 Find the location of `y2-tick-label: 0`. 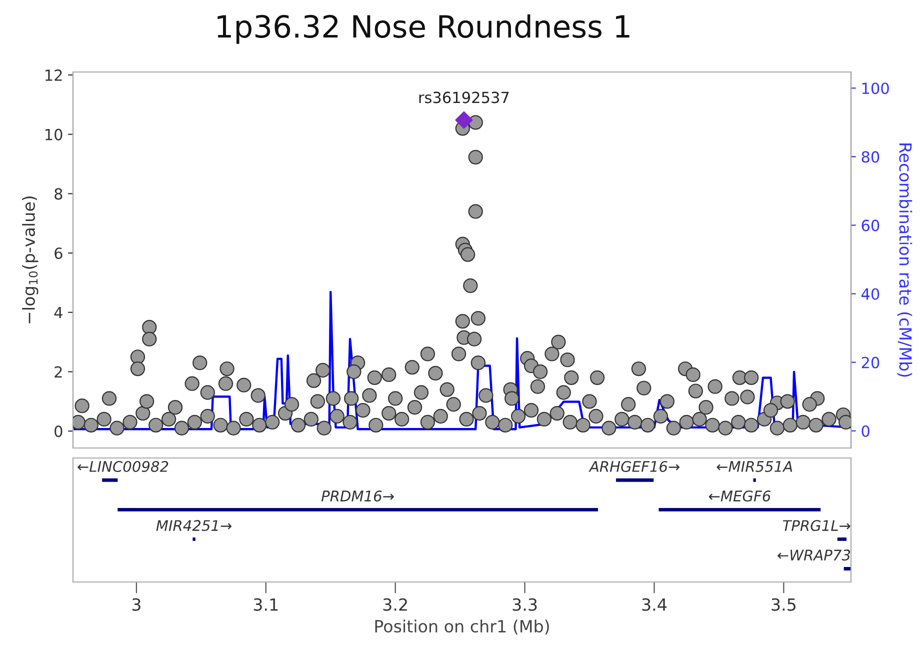

y2-tick-label: 0 is located at coordinates (866, 431).